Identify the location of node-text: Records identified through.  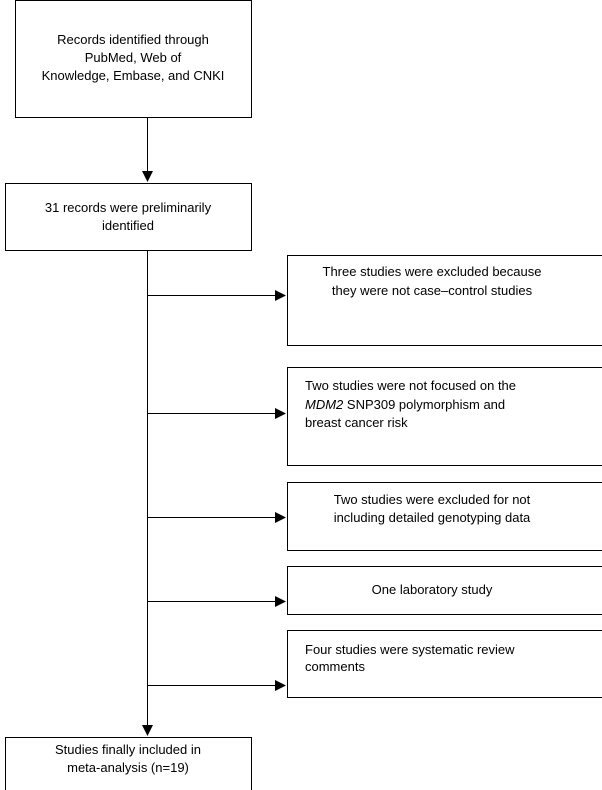
(133, 39).